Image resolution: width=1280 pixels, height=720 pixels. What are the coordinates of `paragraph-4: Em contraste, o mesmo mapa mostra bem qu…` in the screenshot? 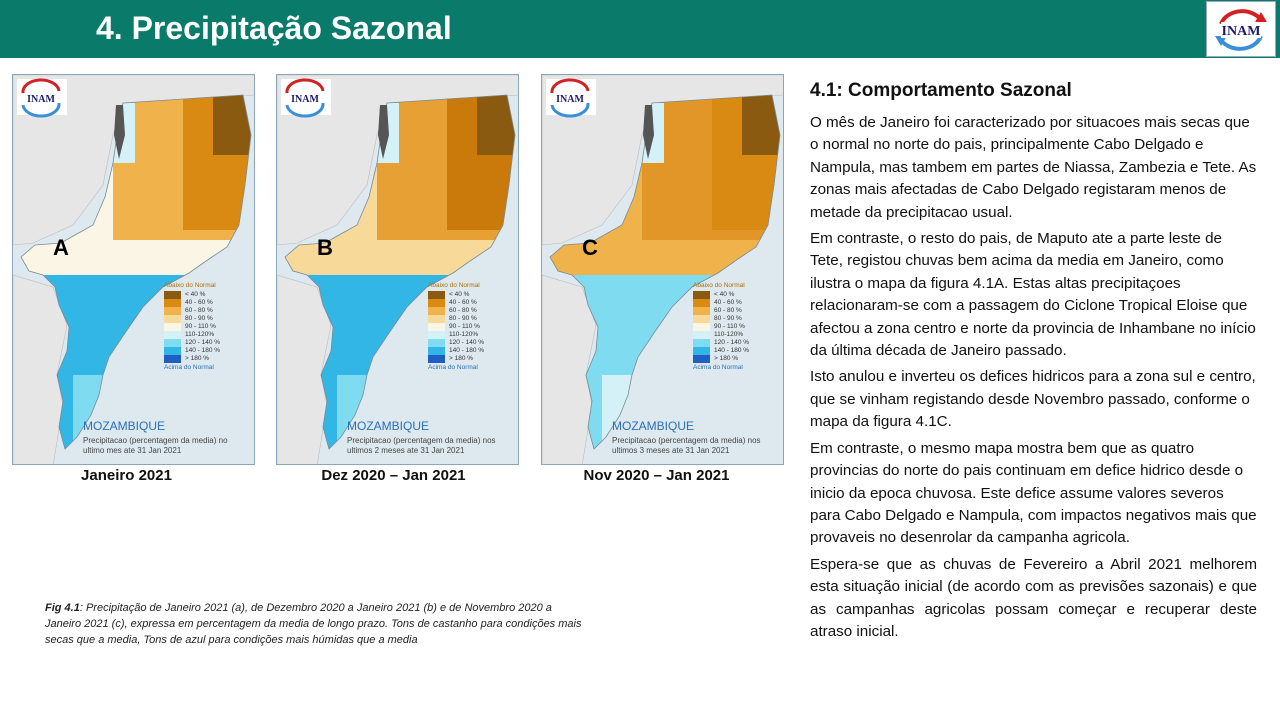 It's located at (1033, 493).